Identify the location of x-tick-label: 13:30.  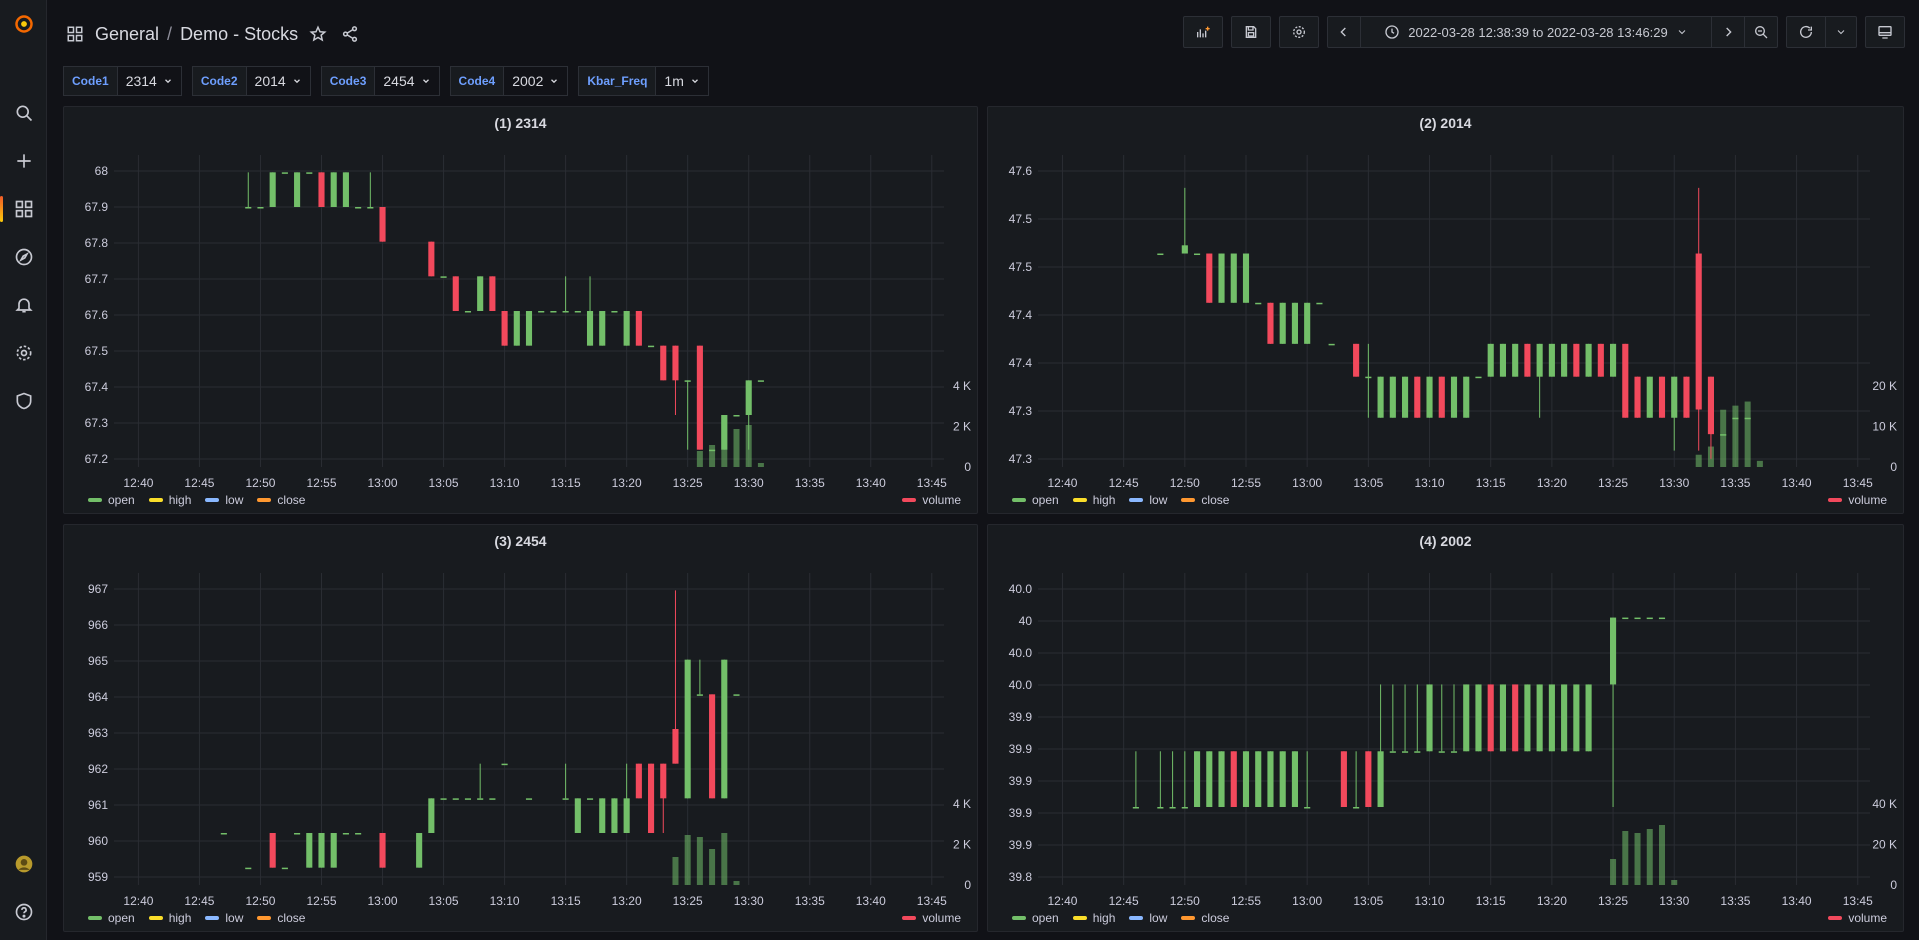
(1674, 901).